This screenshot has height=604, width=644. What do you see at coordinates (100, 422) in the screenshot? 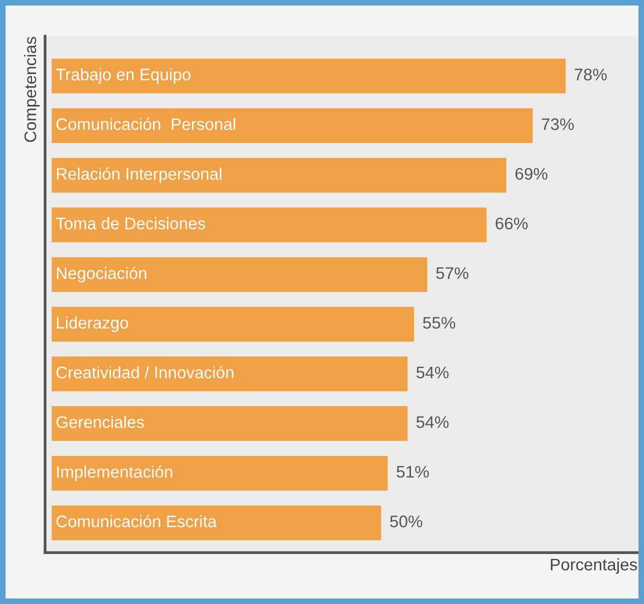
I see `y-tick-label: Gerenciales` at bounding box center [100, 422].